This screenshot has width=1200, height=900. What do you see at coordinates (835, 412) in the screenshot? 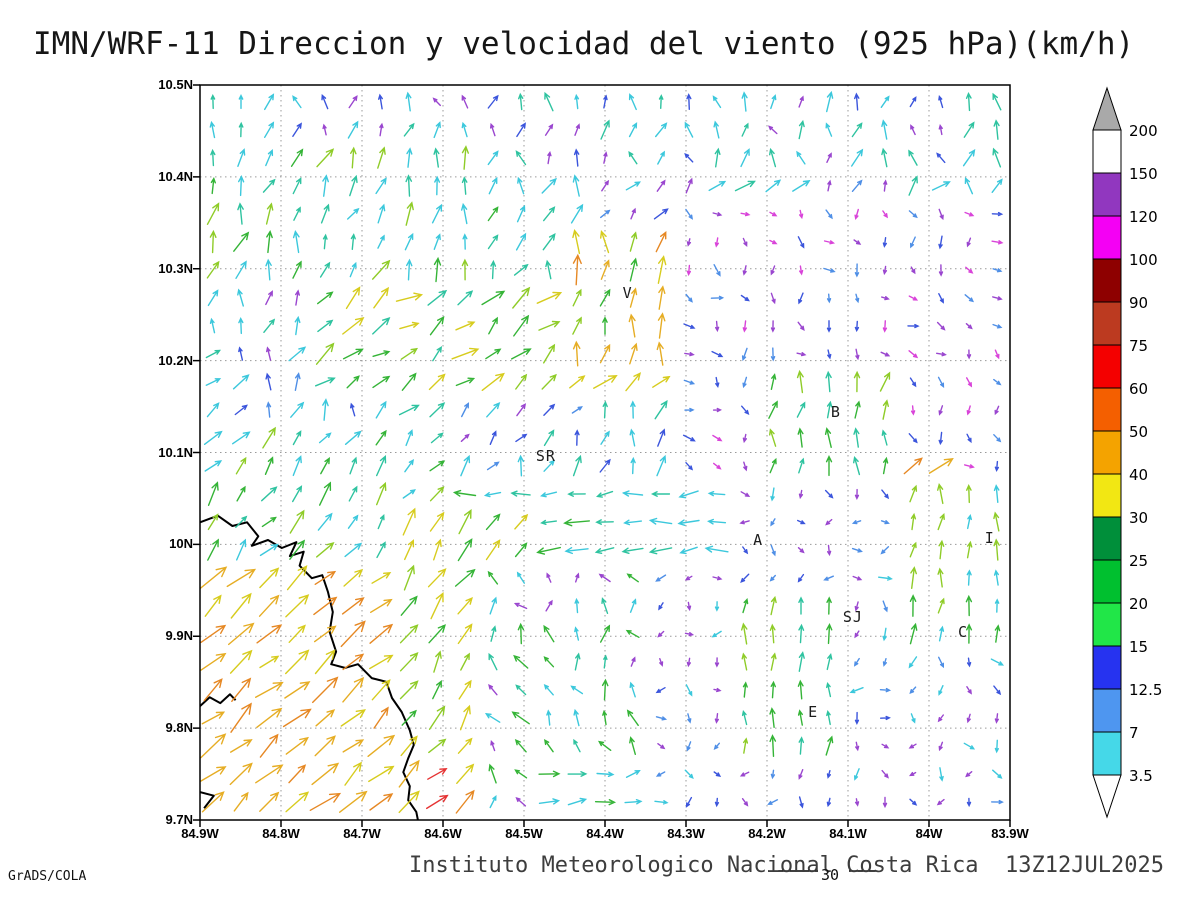
I see `station-label-b: B` at bounding box center [835, 412].